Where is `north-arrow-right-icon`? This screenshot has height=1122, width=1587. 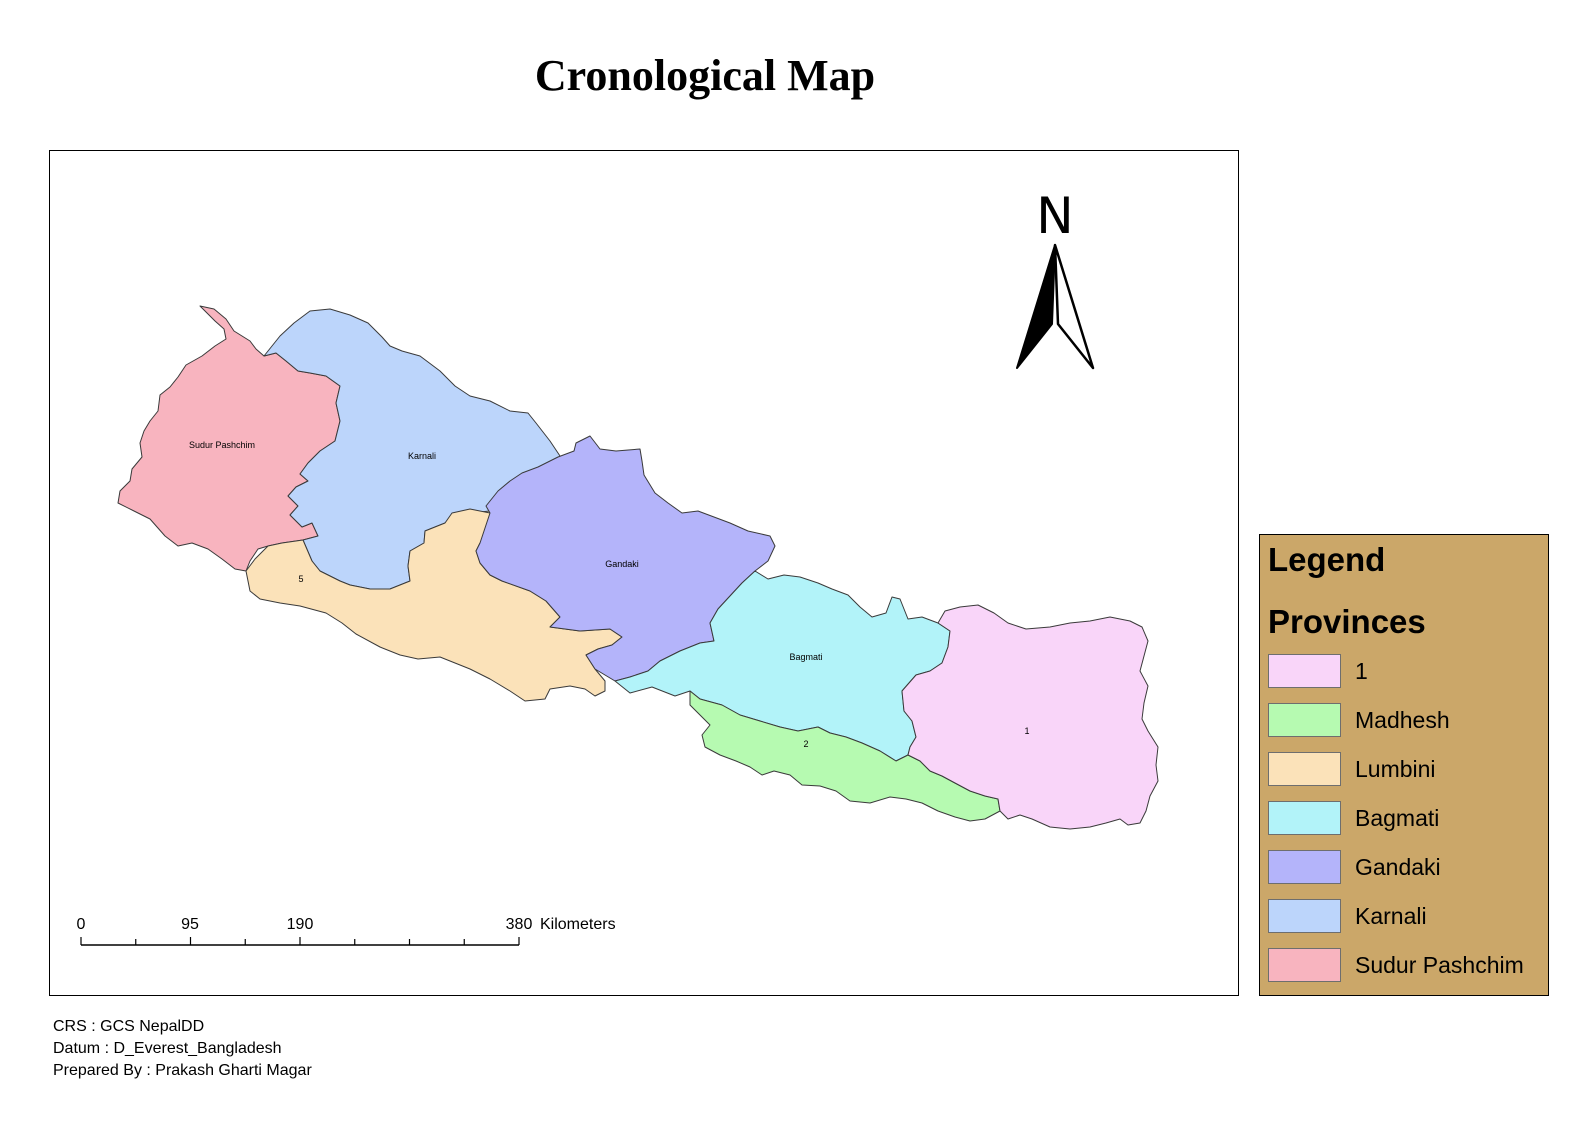 north-arrow-right-icon is located at coordinates (1074, 306).